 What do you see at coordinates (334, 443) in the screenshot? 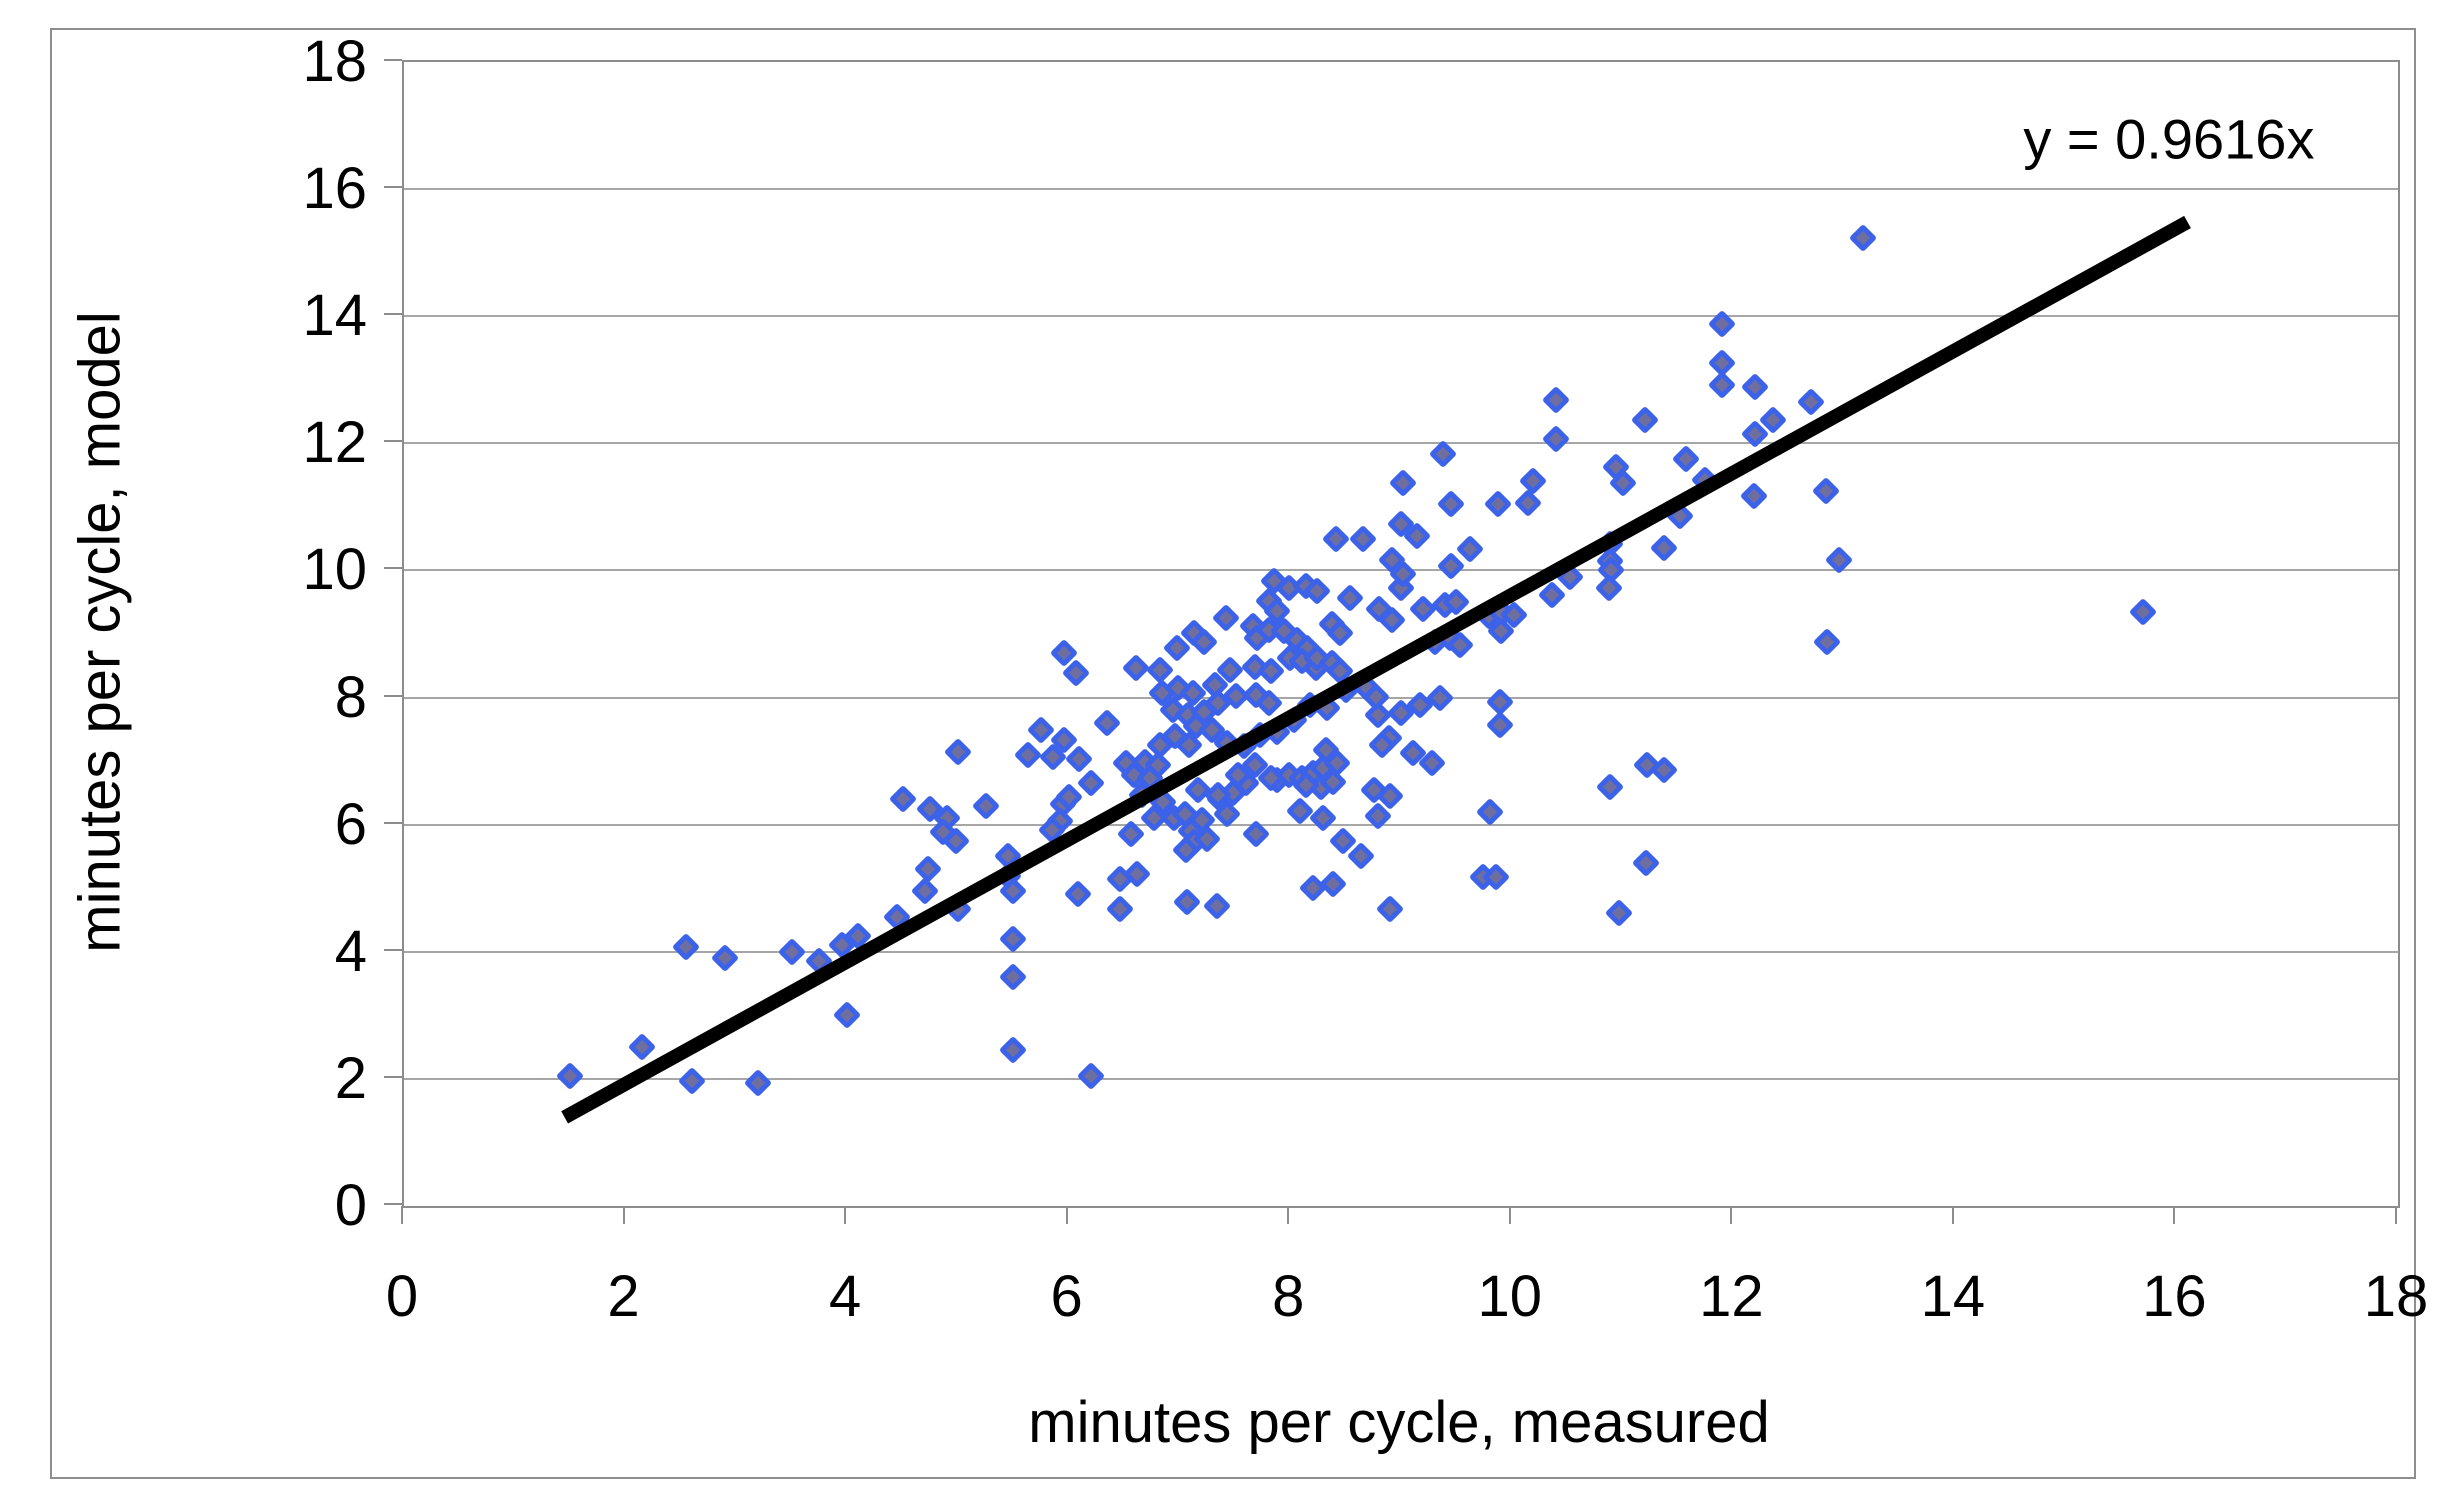
I see `y-tick-label: 12` at bounding box center [334, 443].